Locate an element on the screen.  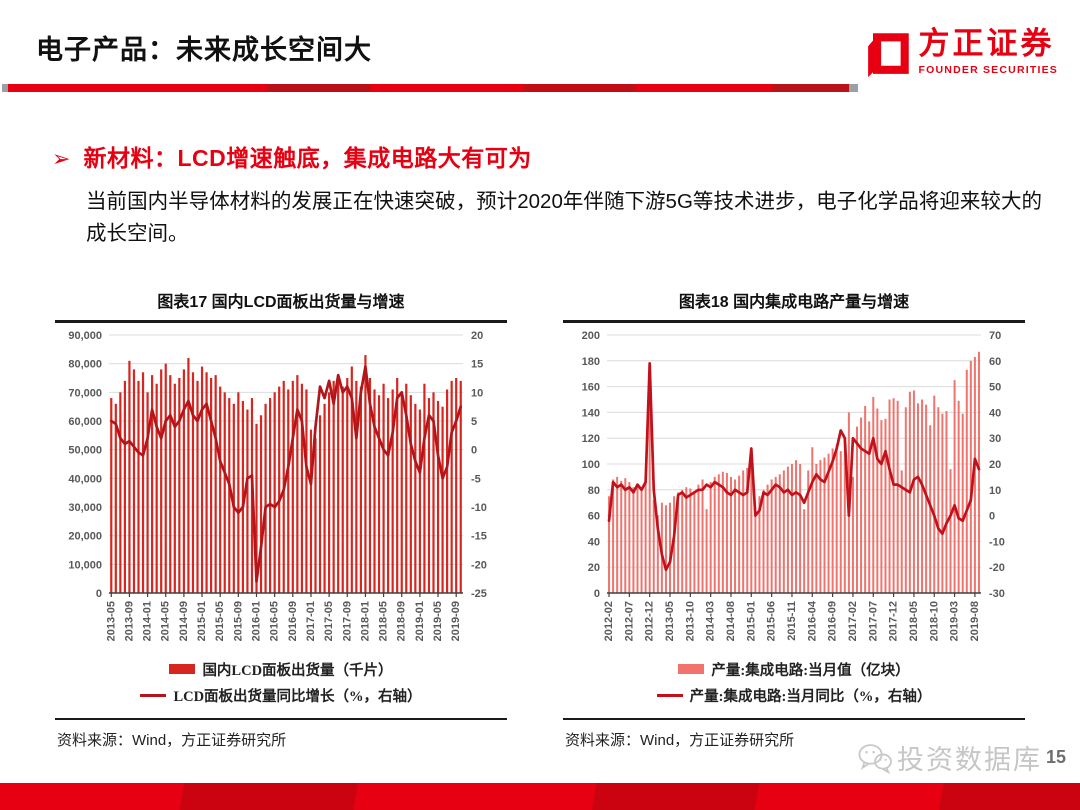
svg-text: 50,000 is located at coordinates (85, 450).